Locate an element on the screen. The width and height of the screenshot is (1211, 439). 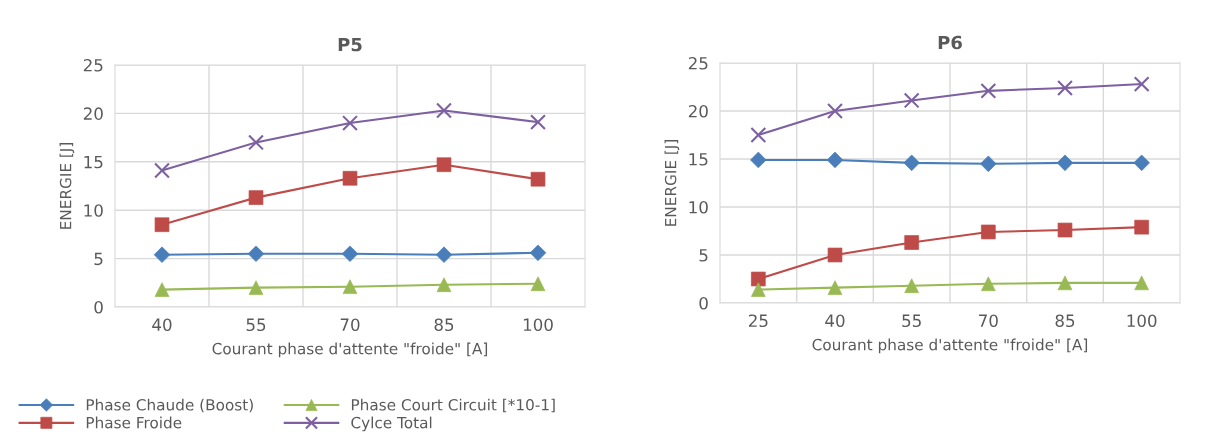
chart-title: P5 is located at coordinates (350, 44).